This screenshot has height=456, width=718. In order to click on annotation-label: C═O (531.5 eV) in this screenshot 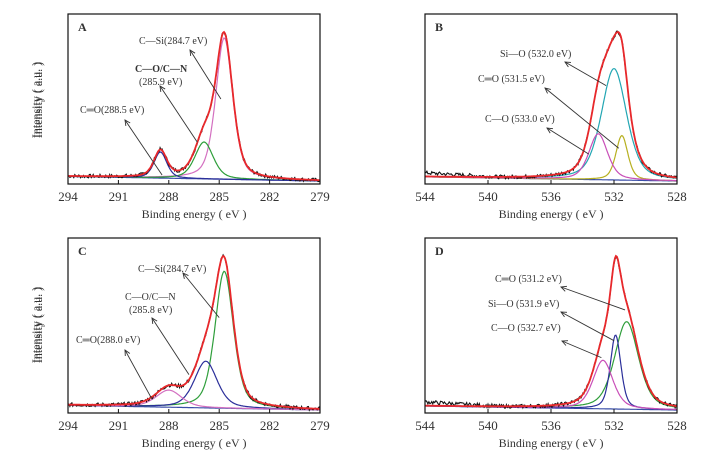, I will do `click(511, 79)`.